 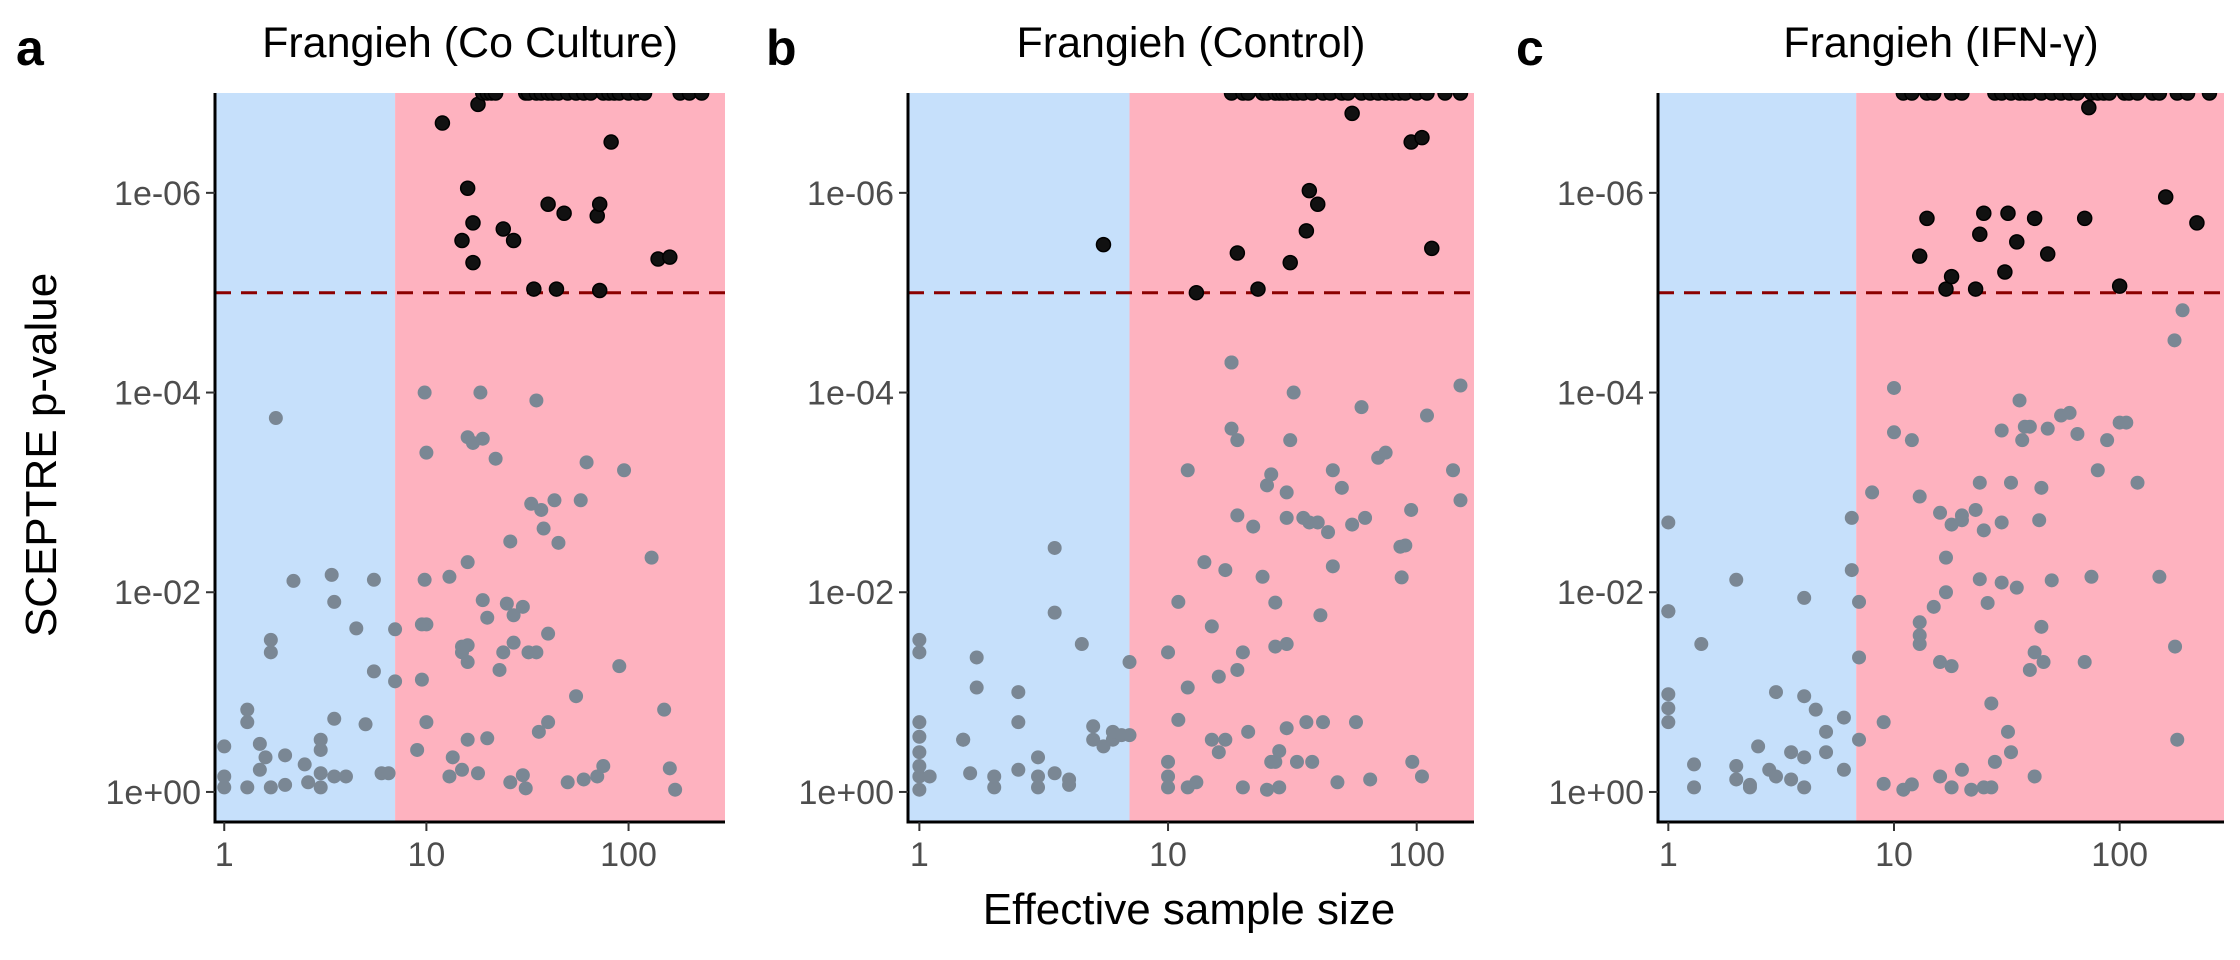 I want to click on region-low, so click(x=1019, y=457).